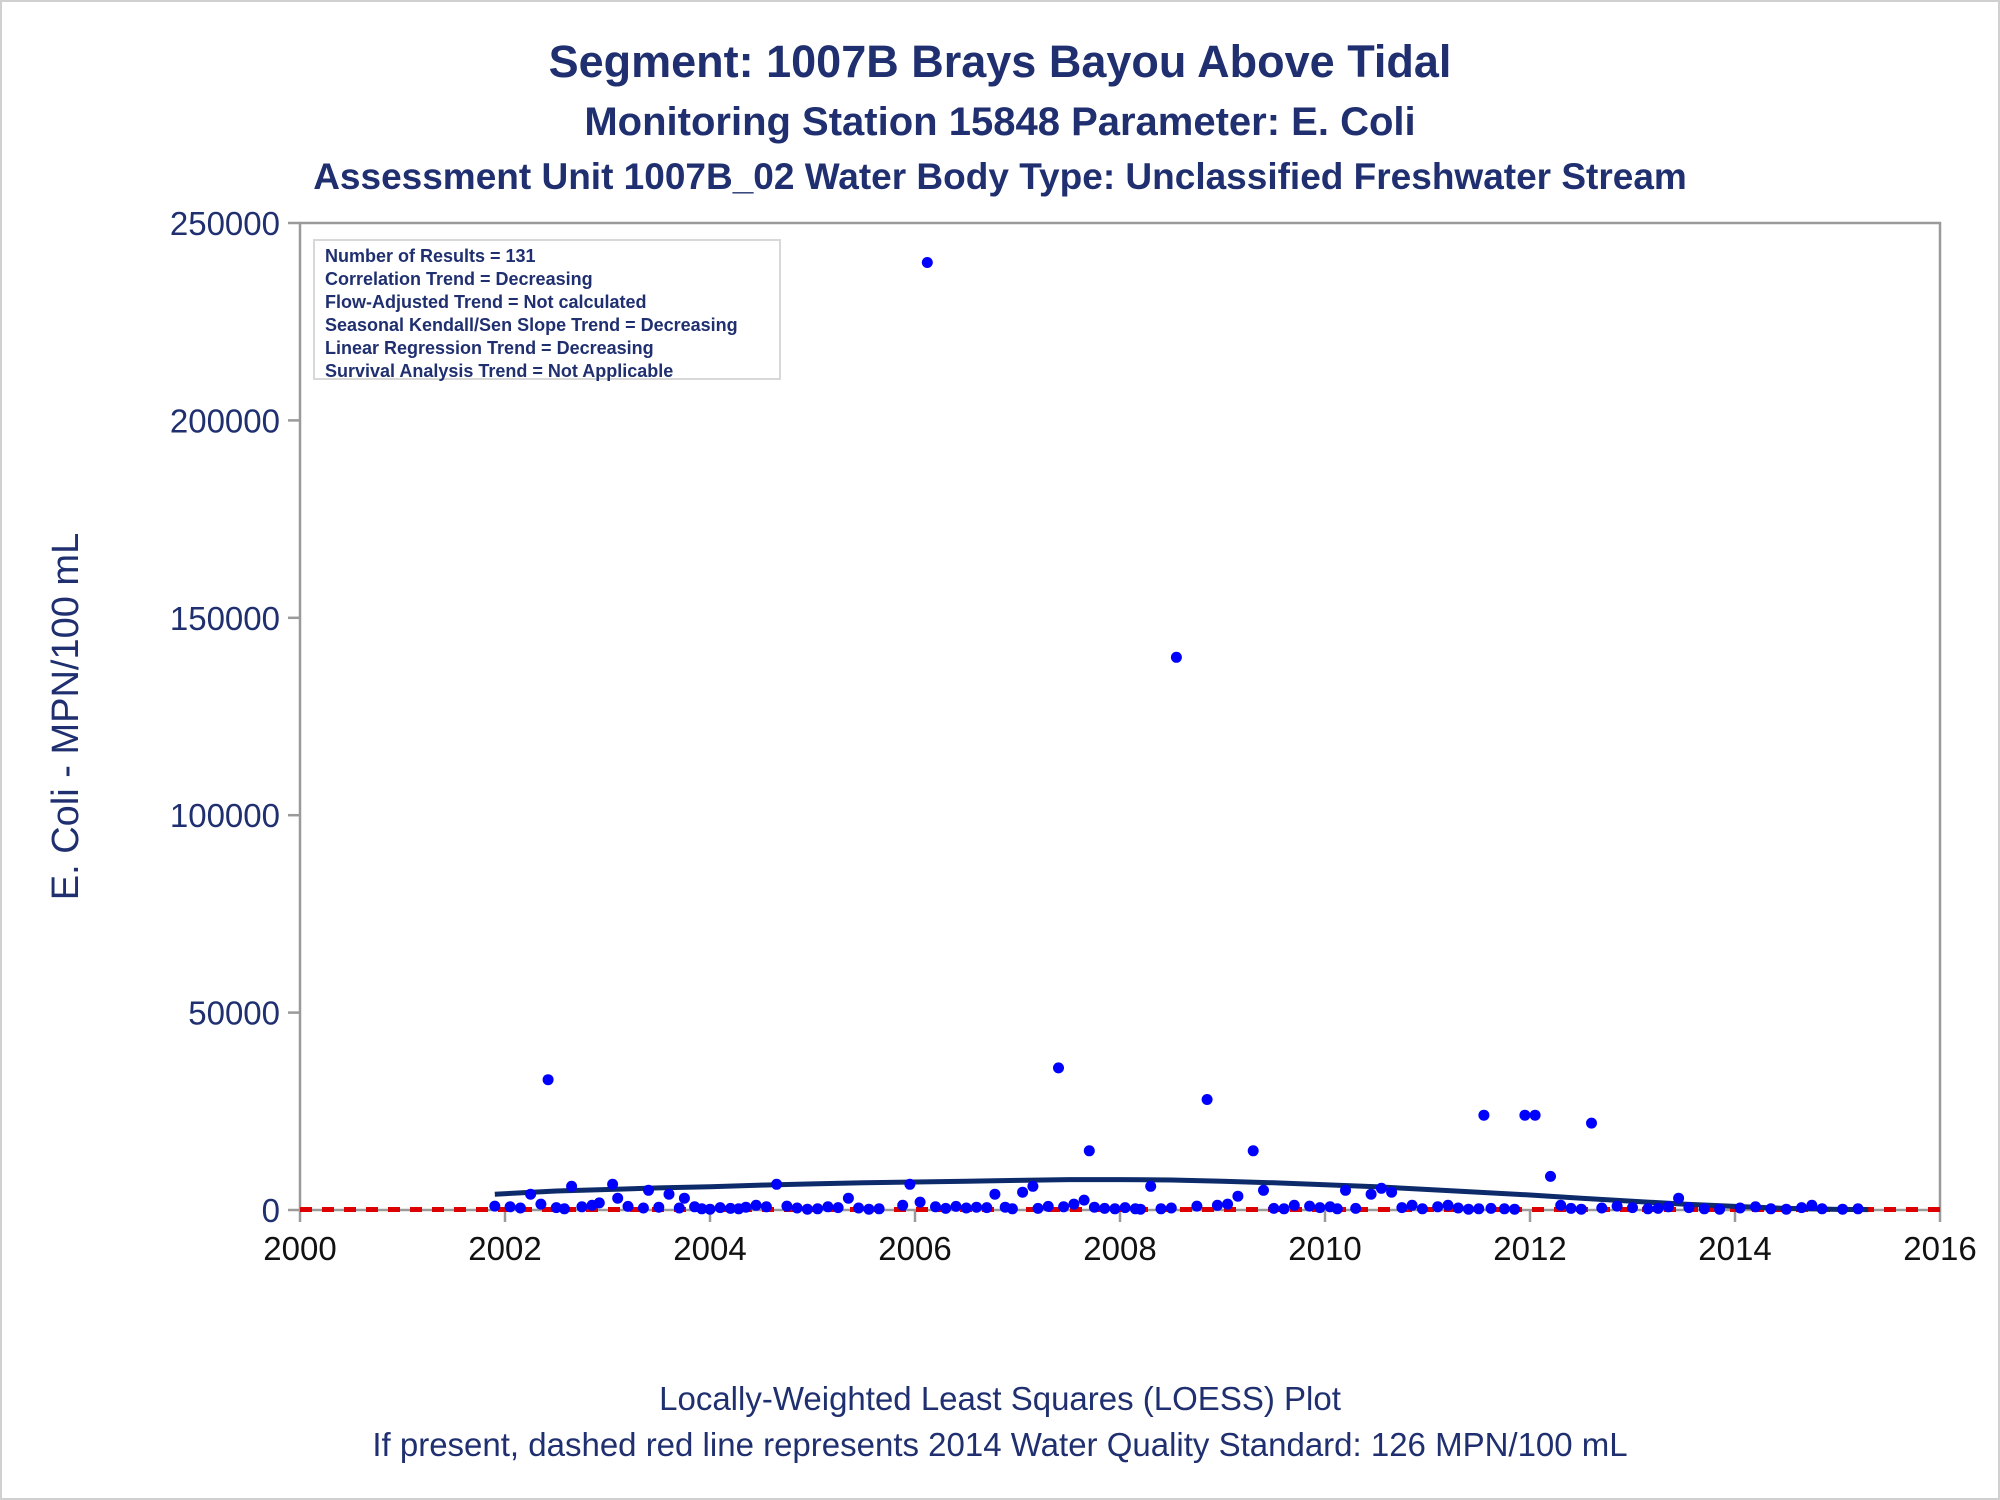  I want to click on loess-curve, so click(1181, 1195).